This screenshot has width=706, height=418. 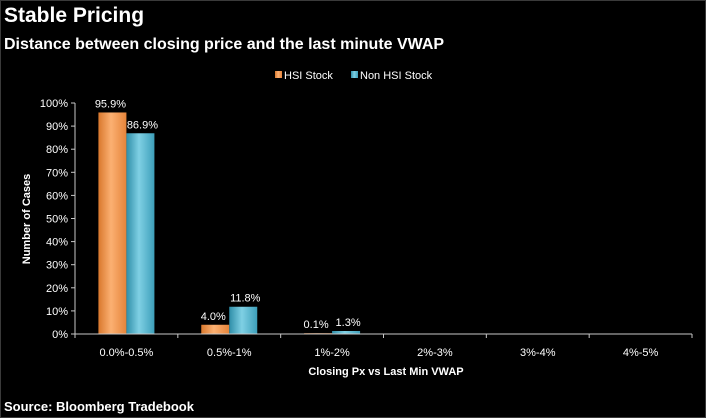 What do you see at coordinates (57, 266) in the screenshot?
I see `y-tick-label: 30%` at bounding box center [57, 266].